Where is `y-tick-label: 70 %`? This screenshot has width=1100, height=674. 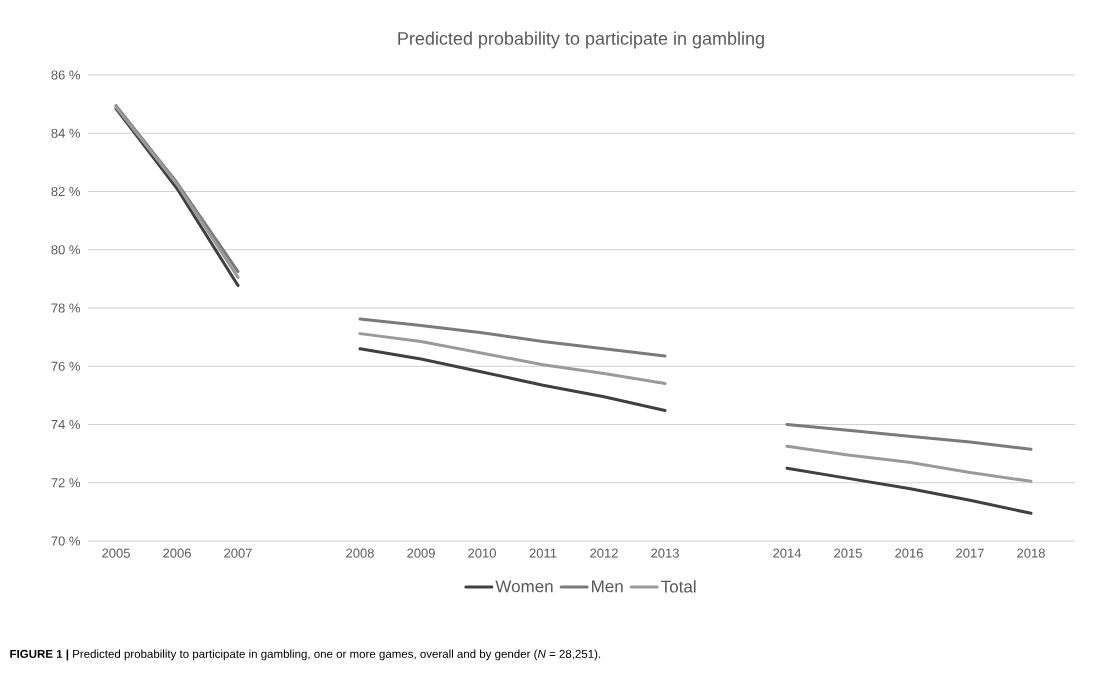
y-tick-label: 70 % is located at coordinates (66, 541).